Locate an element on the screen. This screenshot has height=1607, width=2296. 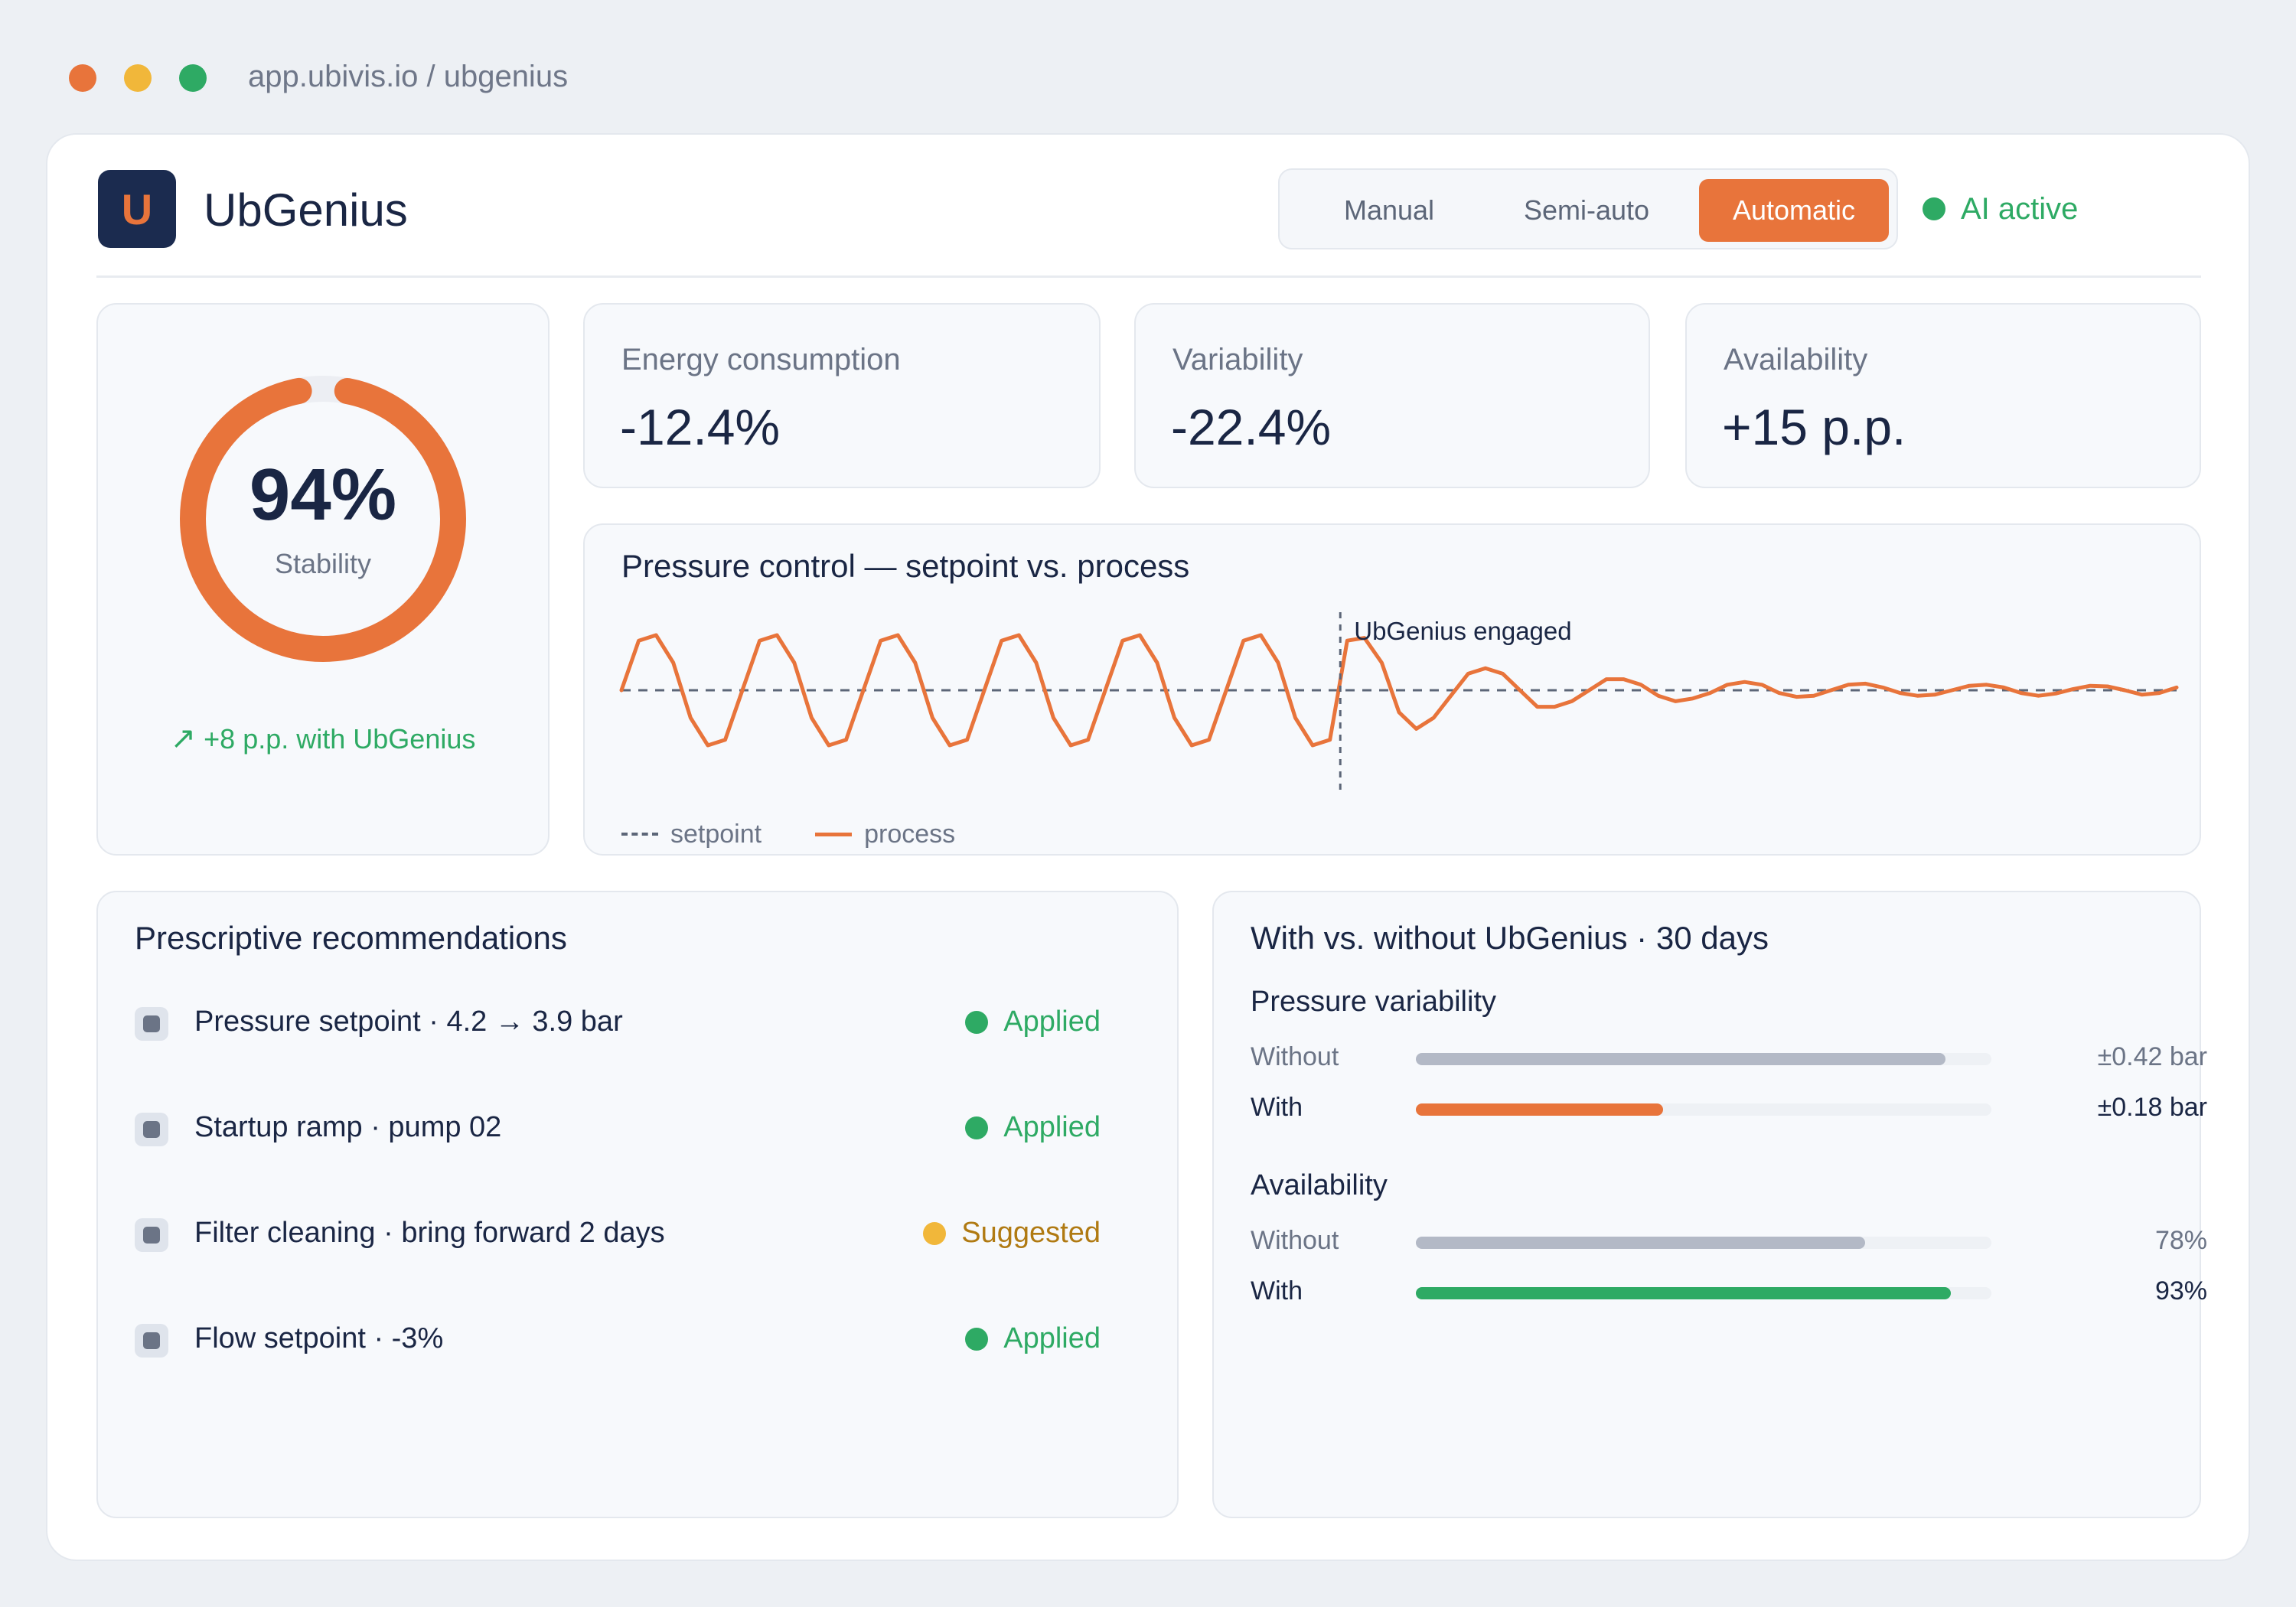
kpi-card-variability: Variability -22.4% is located at coordinates (1392, 395).